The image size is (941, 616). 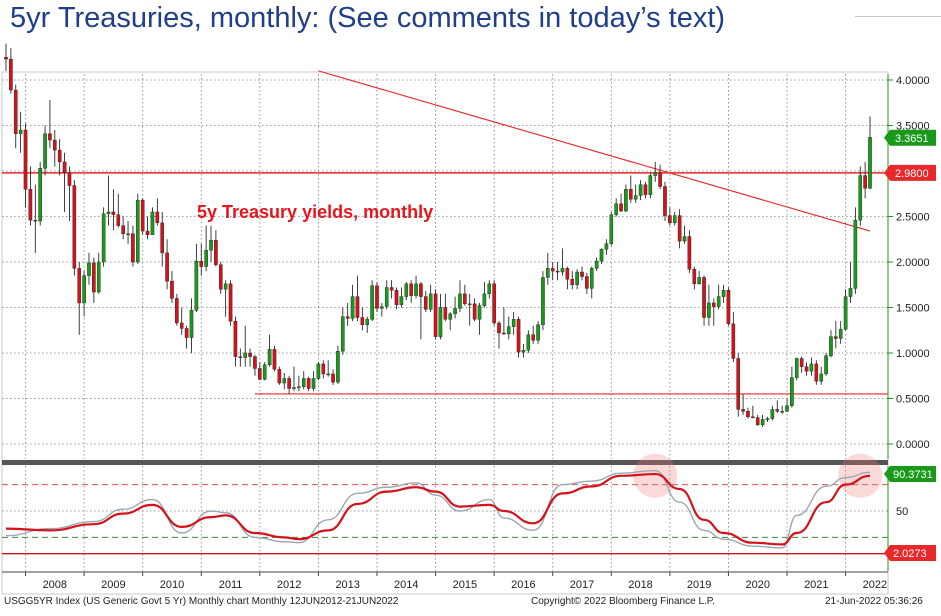 I want to click on reference-price-tag-text: 2.9800, so click(x=912, y=174).